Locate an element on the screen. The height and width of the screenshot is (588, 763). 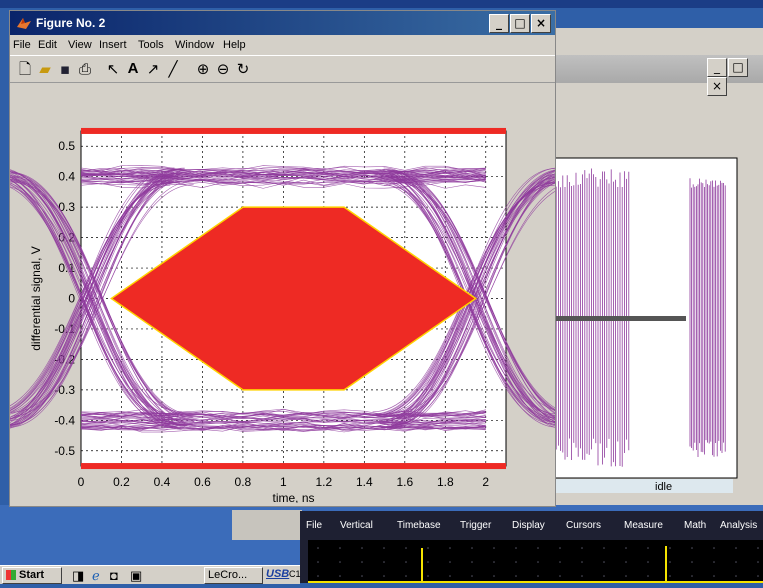
rotate-icon: ↻ is located at coordinates (243, 69).